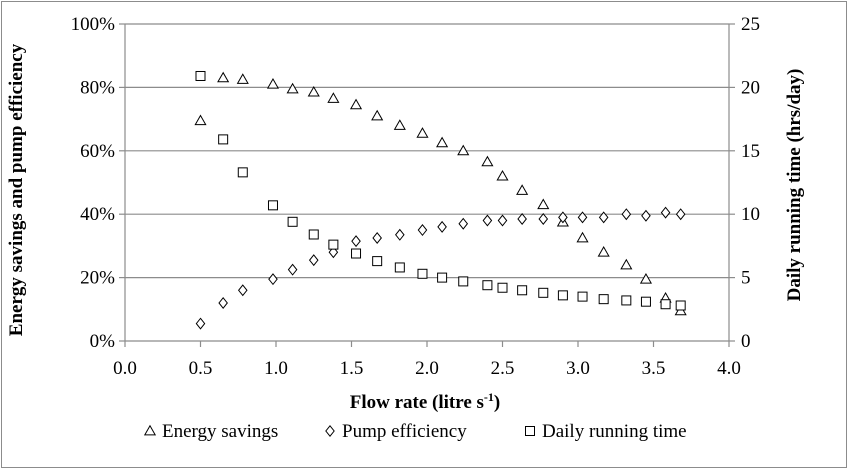 Image resolution: width=850 pixels, height=471 pixels. Describe the element at coordinates (794, 185) in the screenshot. I see `y-axis-right-title: Daily running time (hrs/day)` at that location.